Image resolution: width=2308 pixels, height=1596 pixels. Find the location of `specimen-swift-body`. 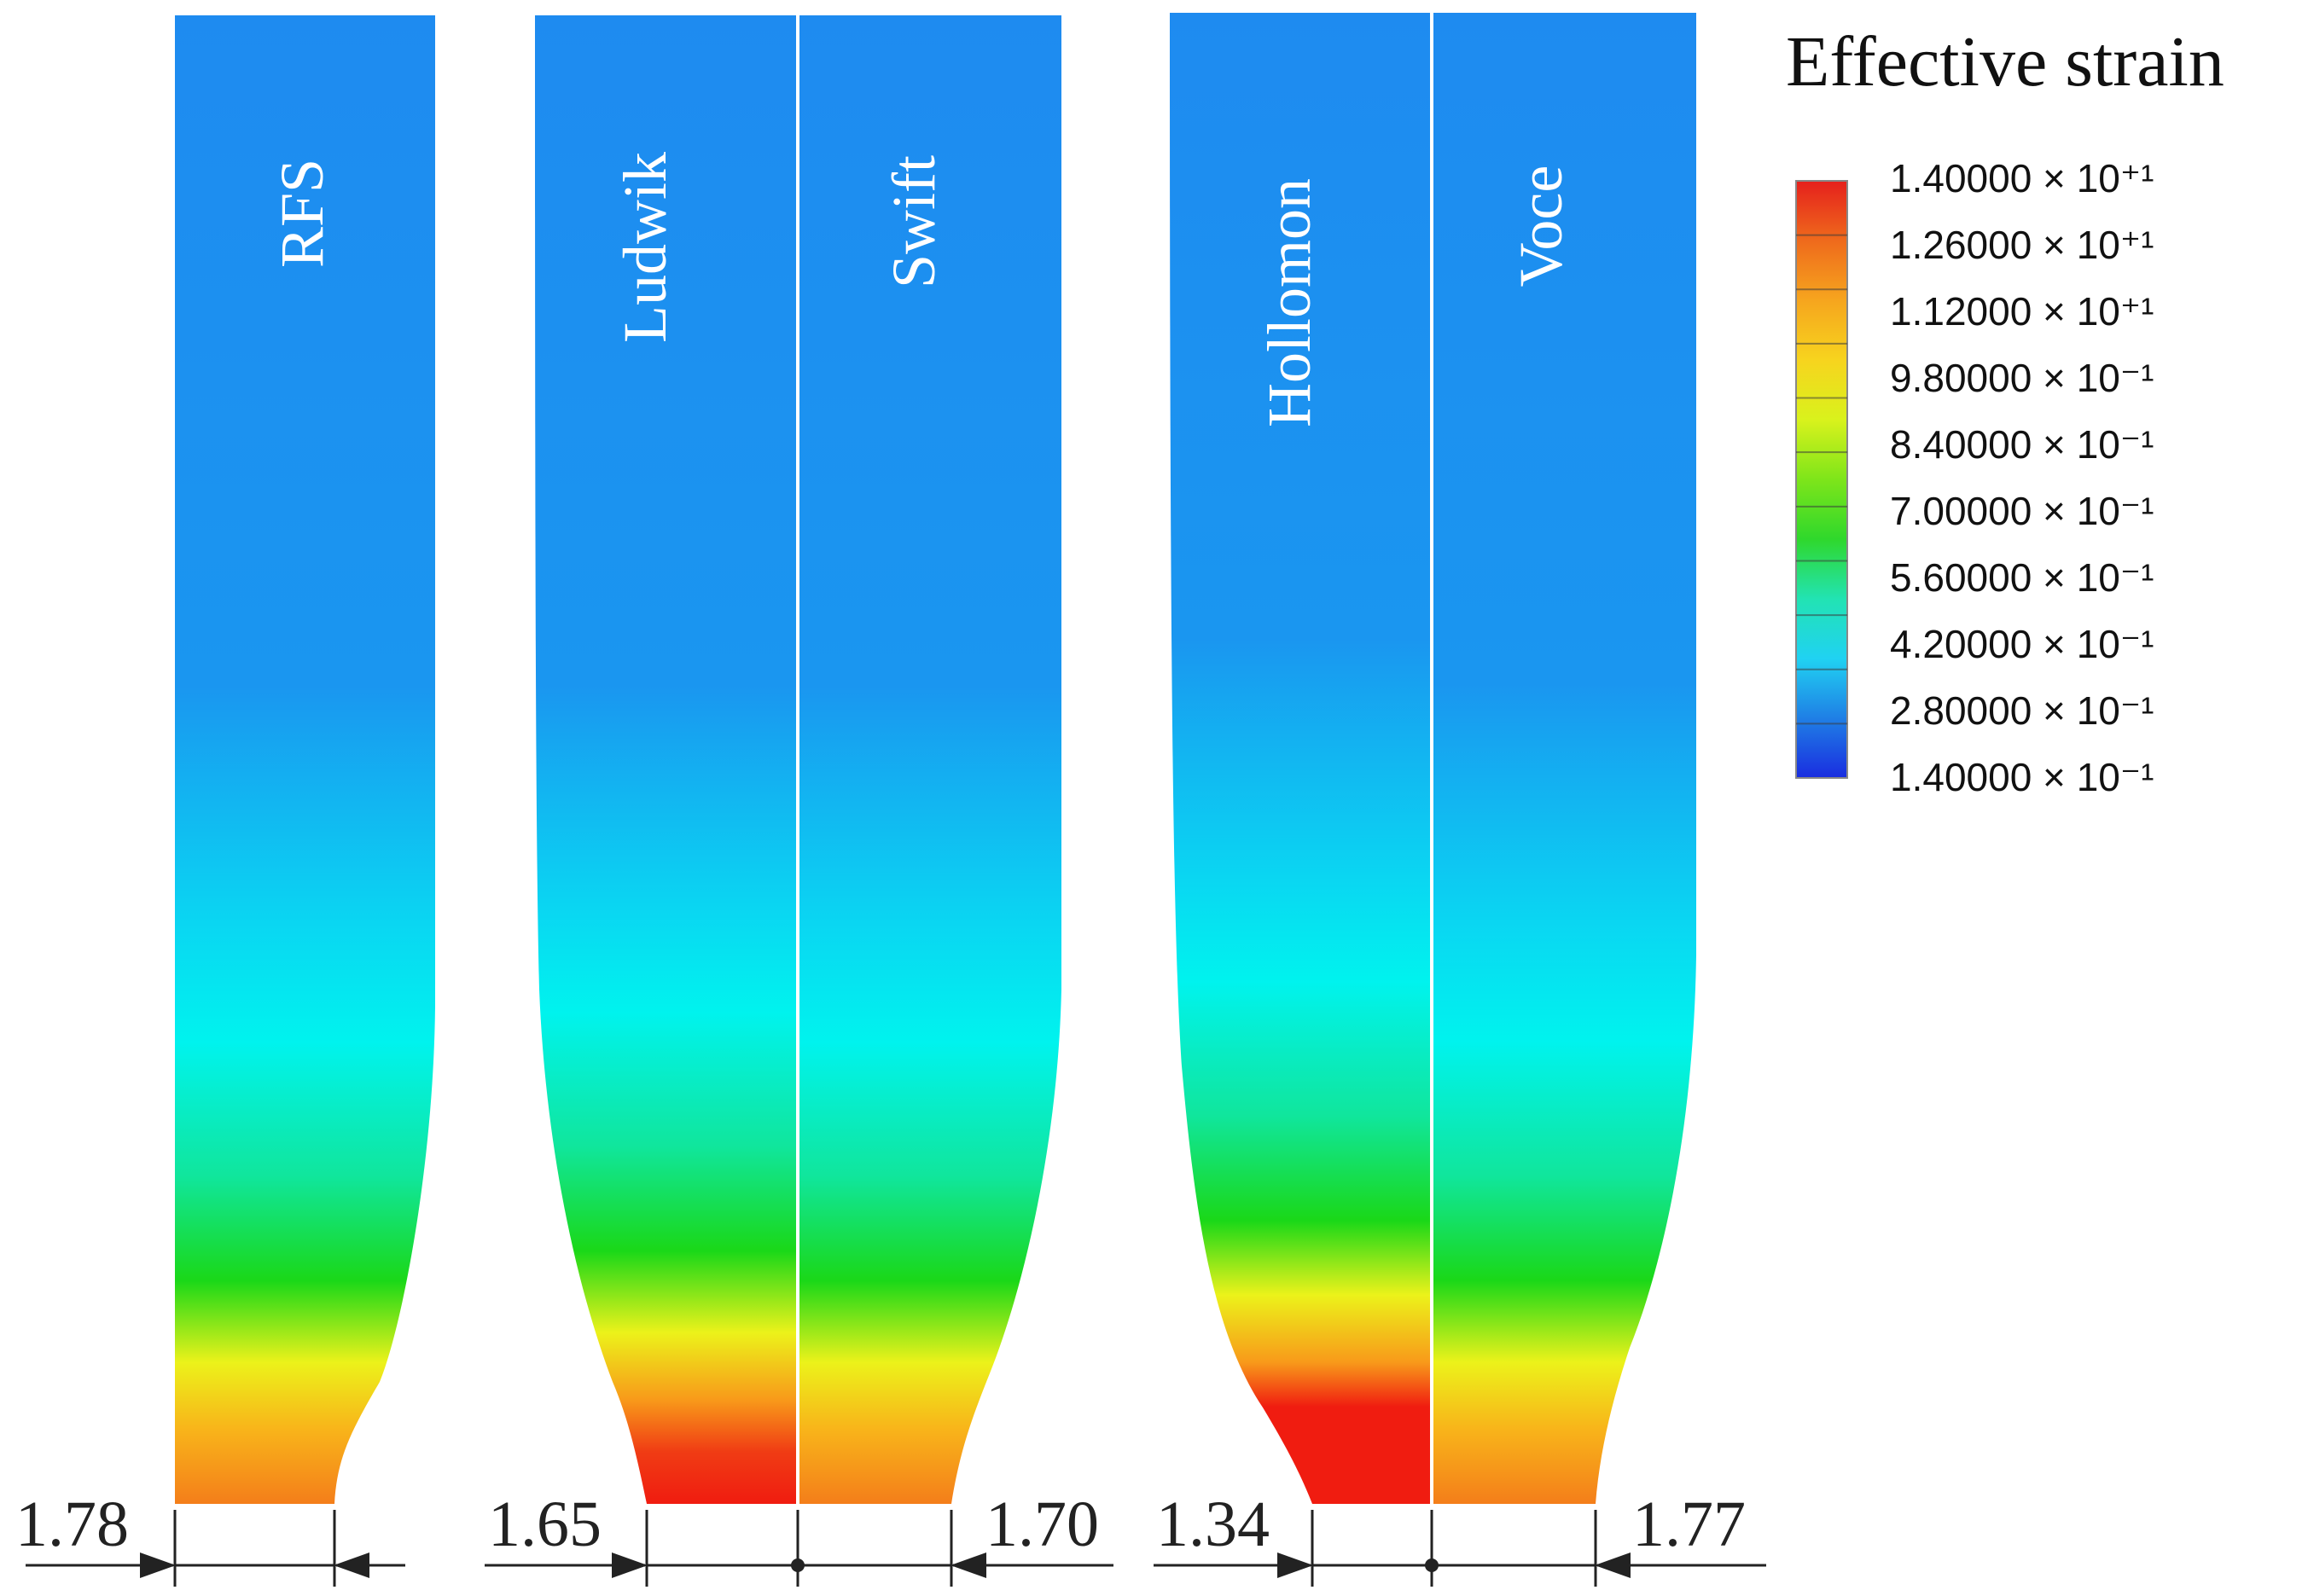

specimen-swift-body is located at coordinates (929, 759).